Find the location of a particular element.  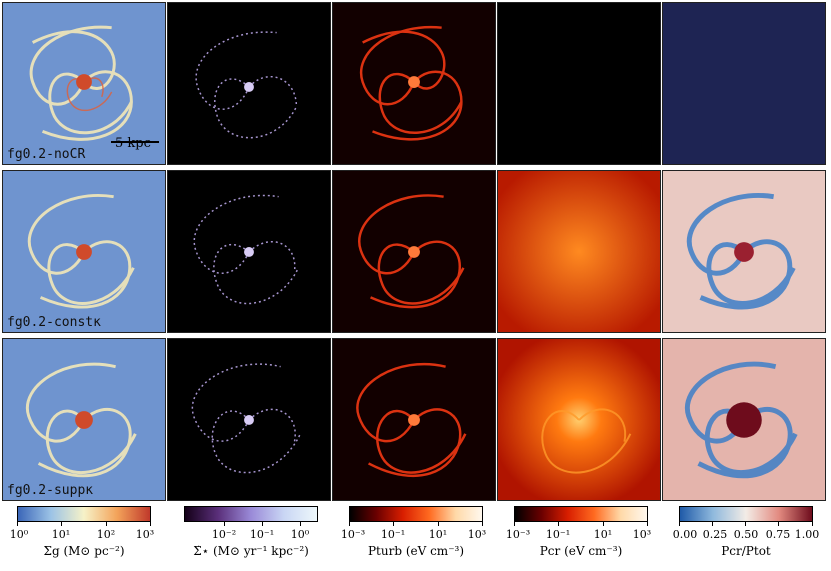

gas-surface-density-panel: fg0.2-constκ is located at coordinates (84, 251).